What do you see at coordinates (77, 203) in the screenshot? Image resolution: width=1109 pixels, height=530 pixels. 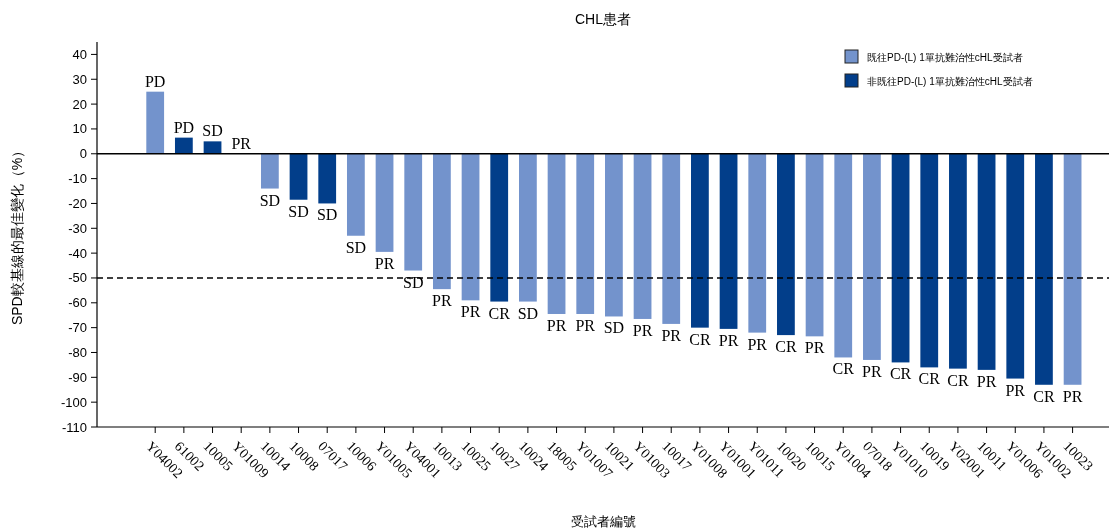 I see `y-tick-label: -20` at bounding box center [77, 203].